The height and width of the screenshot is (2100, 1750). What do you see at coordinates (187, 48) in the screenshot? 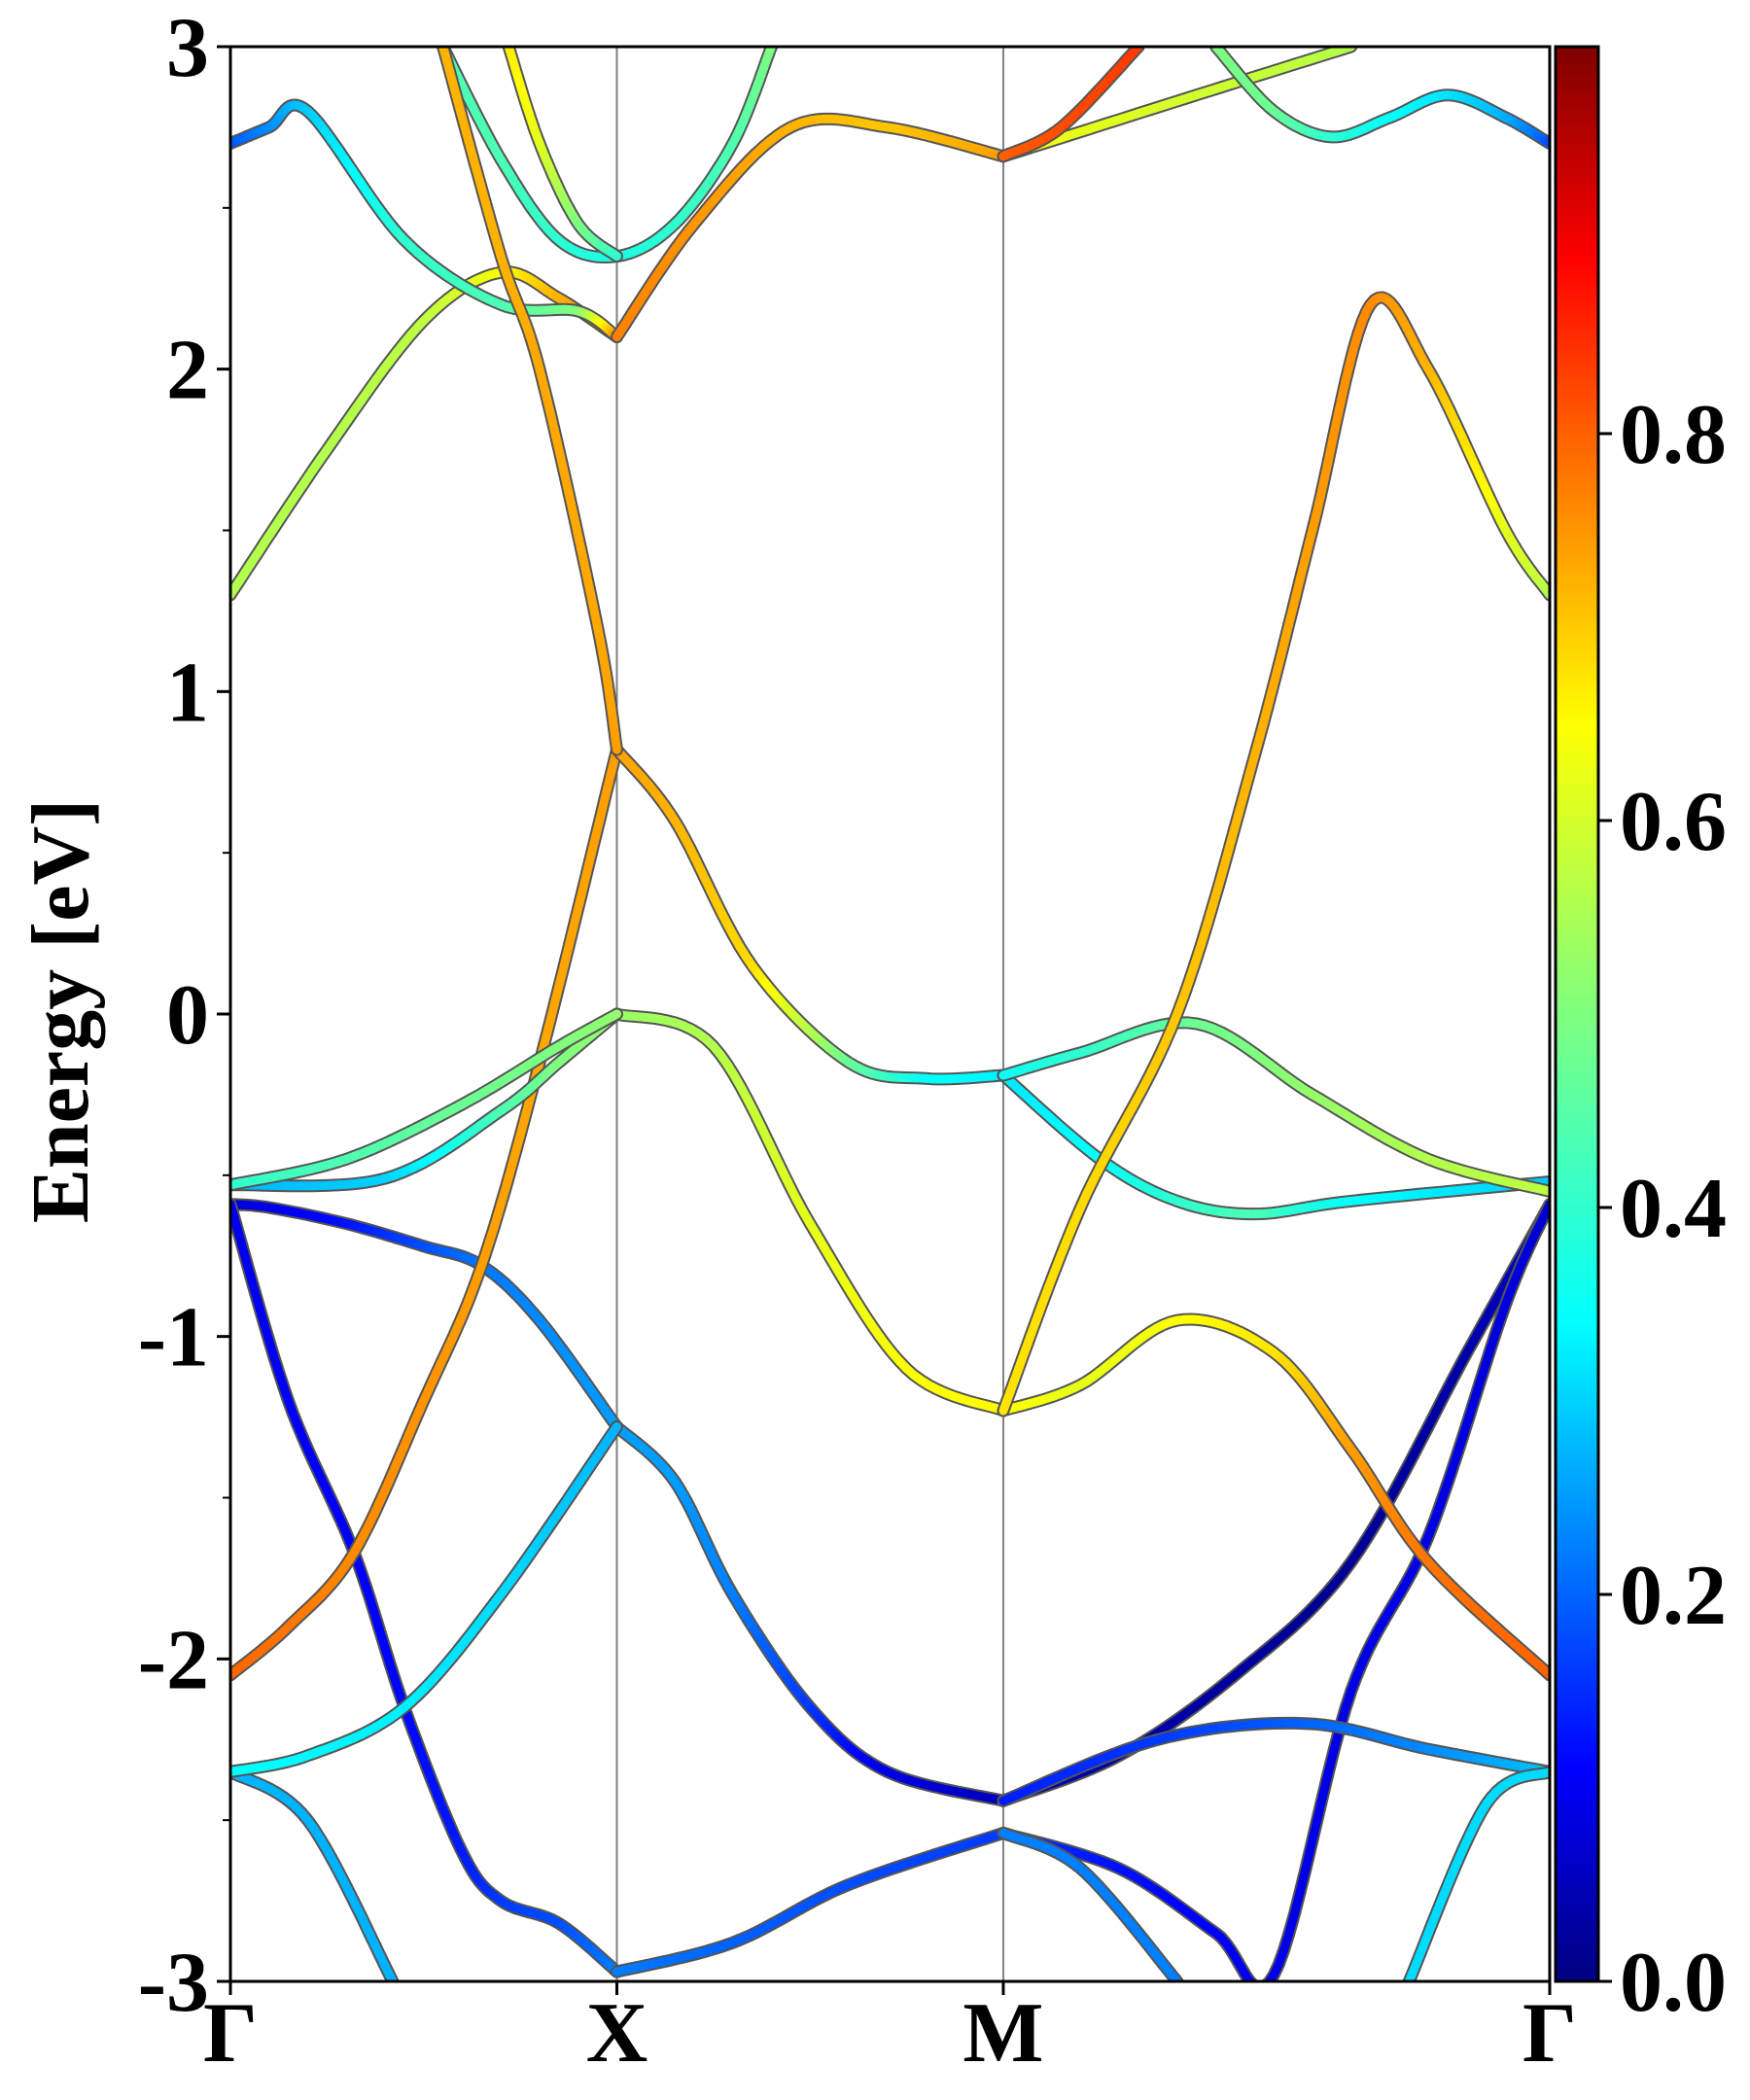
I see `y-tick-label: 3` at bounding box center [187, 48].